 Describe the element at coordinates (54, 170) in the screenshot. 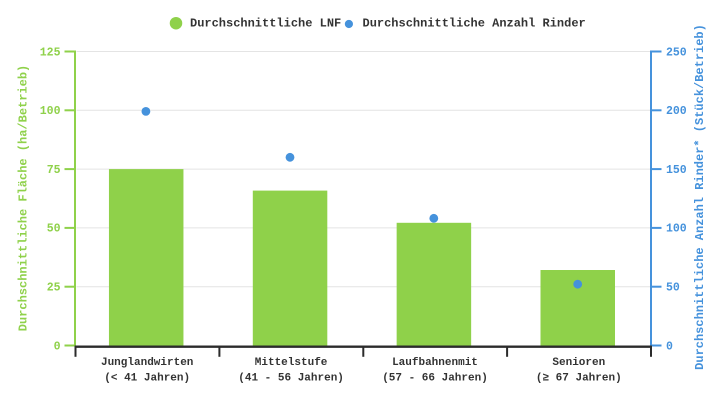

I see `svg-text: 75` at that location.